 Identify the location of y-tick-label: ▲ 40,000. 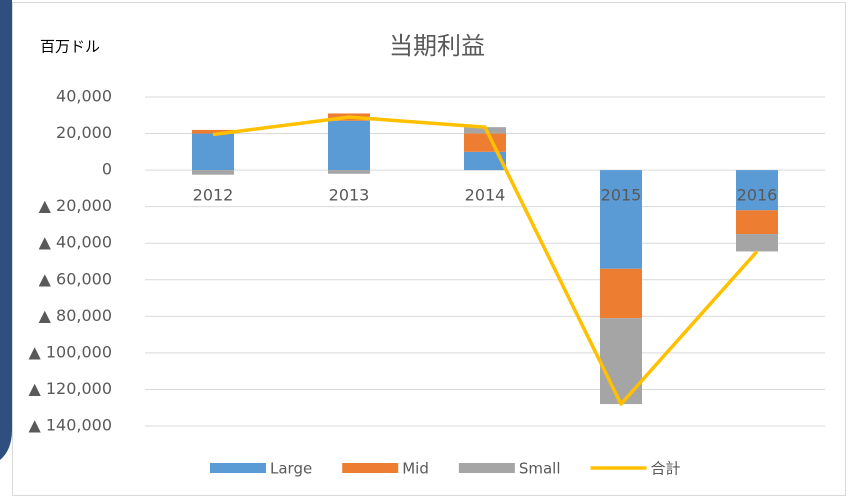
(75, 242).